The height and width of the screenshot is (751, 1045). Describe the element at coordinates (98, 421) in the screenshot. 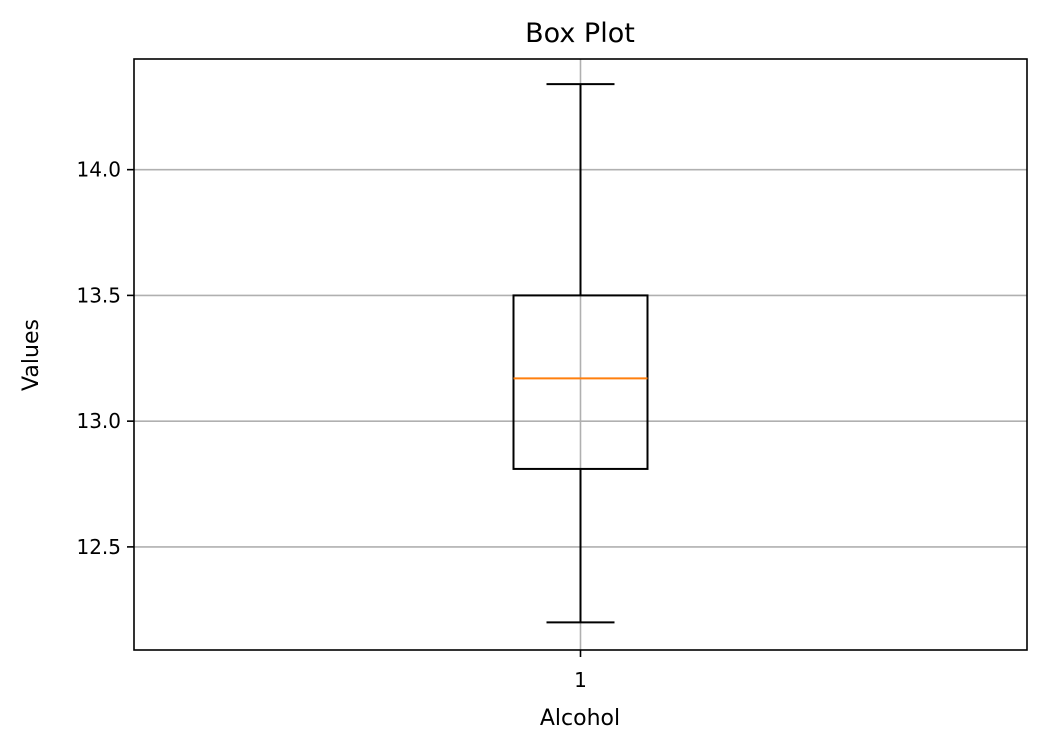

I see `y-tick-label: 13.0` at that location.